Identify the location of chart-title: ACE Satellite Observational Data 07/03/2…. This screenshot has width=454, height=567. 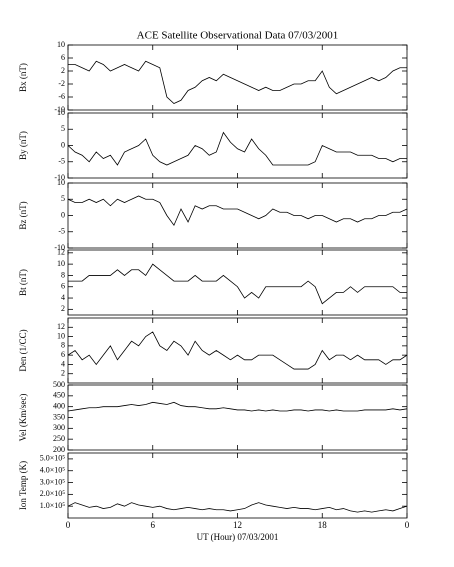
(238, 36).